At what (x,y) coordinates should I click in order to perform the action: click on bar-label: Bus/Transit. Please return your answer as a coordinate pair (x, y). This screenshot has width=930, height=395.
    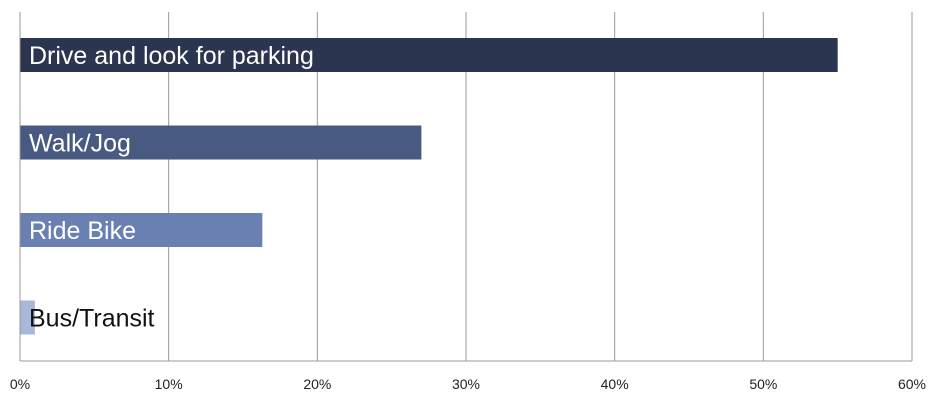
    Looking at the image, I should click on (92, 319).